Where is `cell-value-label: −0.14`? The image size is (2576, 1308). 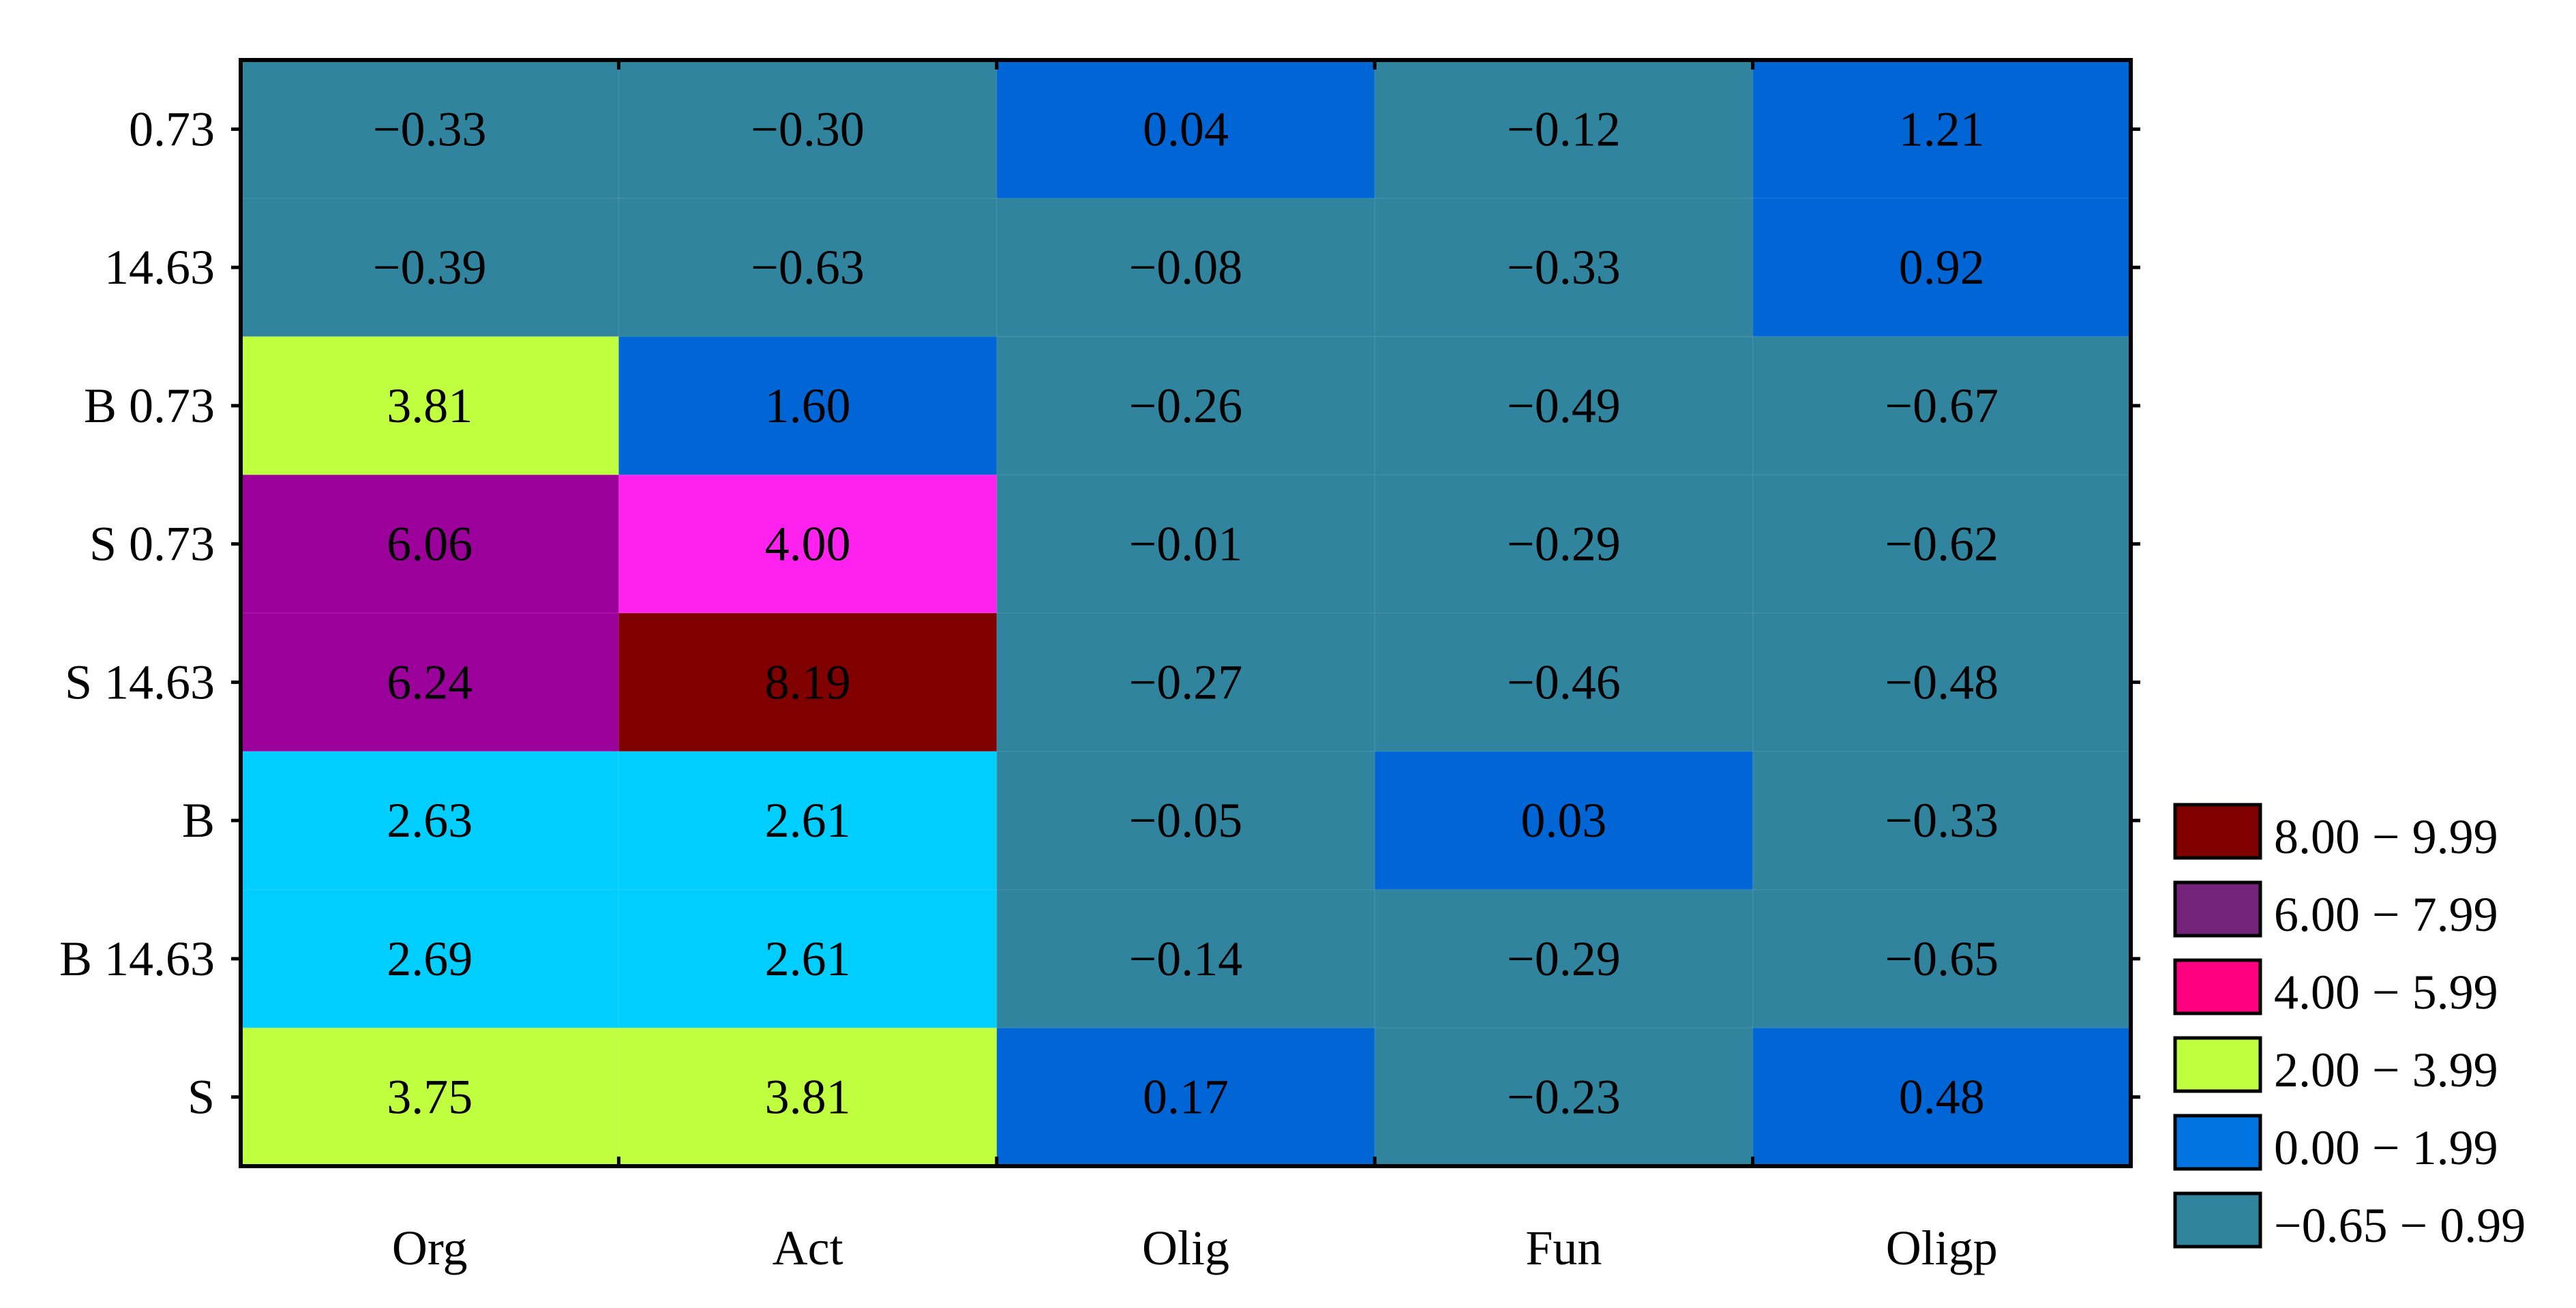
cell-value-label: −0.14 is located at coordinates (1186, 959).